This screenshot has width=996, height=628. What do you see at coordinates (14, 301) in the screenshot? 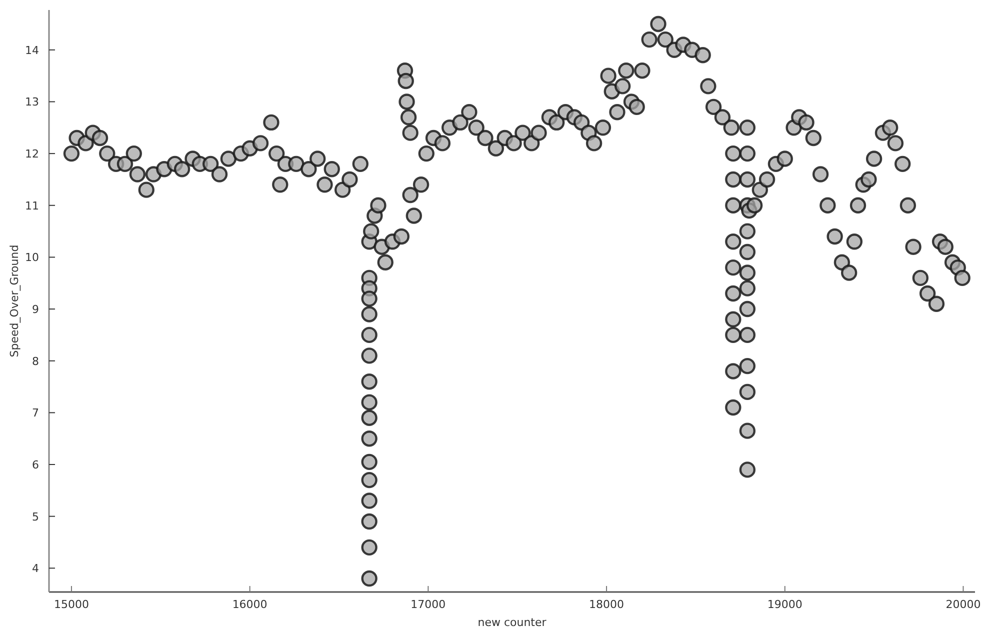
I see `y-axis-title: Speed_Over_Ground` at bounding box center [14, 301].